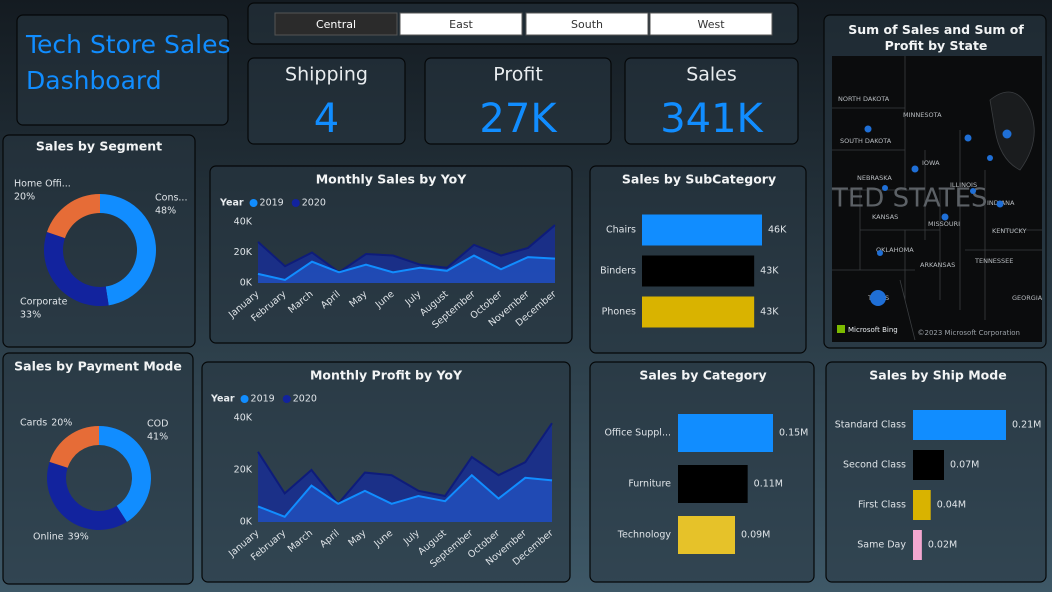  What do you see at coordinates (392, 179) in the screenshot?
I see `chart-title: Monthly Sales by YoY` at bounding box center [392, 179].